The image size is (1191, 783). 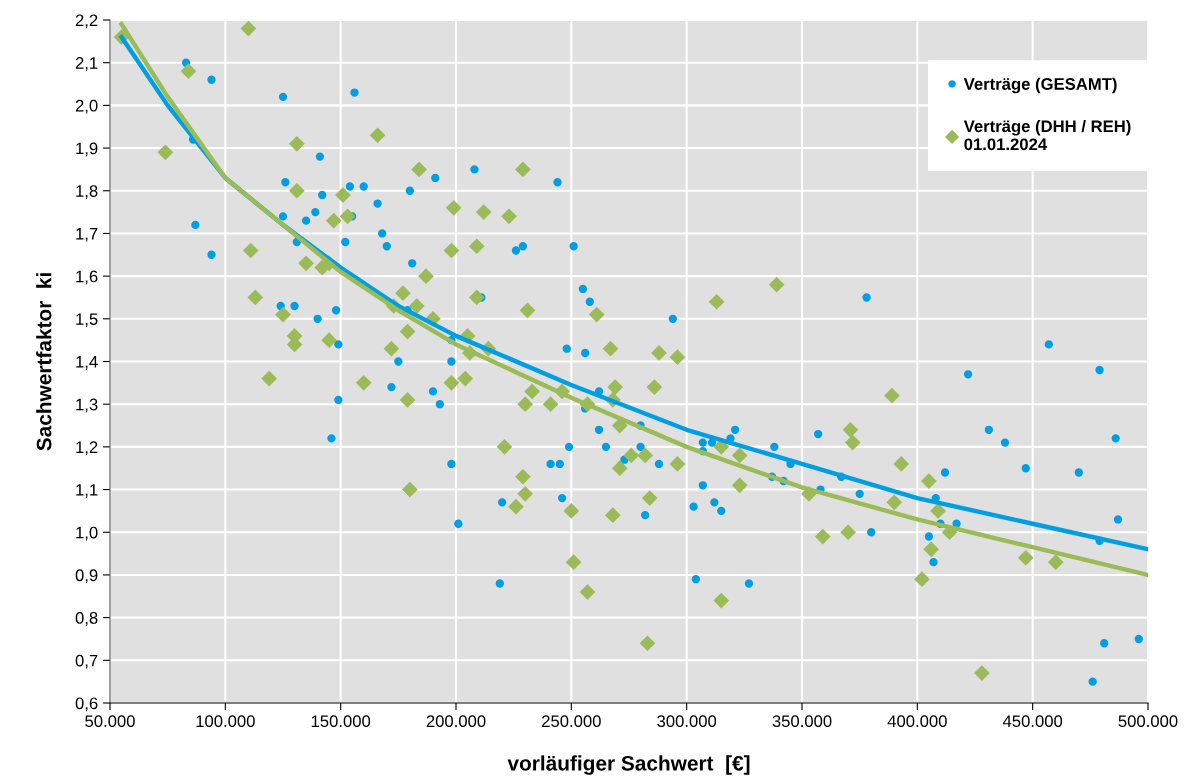 What do you see at coordinates (86, 576) in the screenshot?
I see `y-tick-label: 0,9` at bounding box center [86, 576].